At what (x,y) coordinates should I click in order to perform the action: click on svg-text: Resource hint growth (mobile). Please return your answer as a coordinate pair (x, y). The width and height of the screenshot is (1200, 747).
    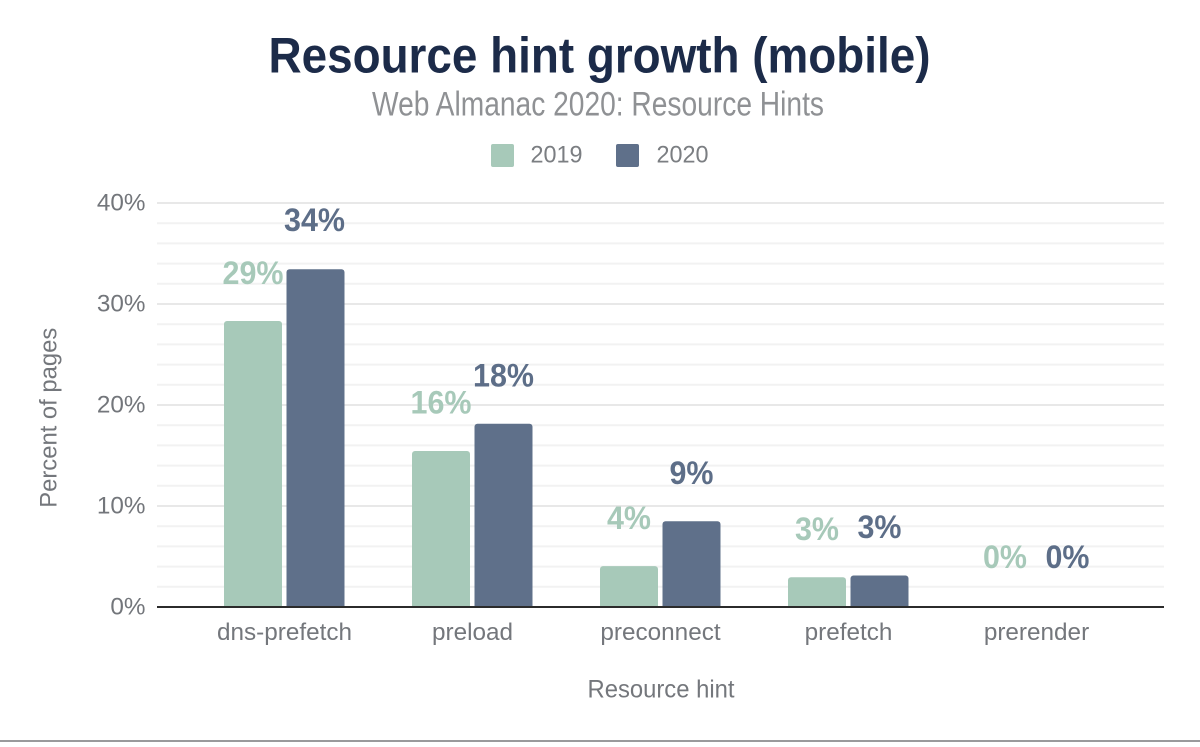
    Looking at the image, I should click on (600, 55).